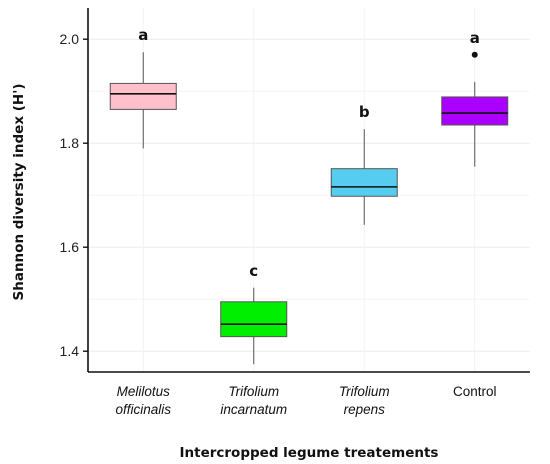 The height and width of the screenshot is (464, 550). Describe the element at coordinates (70, 351) in the screenshot. I see `y-tick-label: 1.4` at that location.